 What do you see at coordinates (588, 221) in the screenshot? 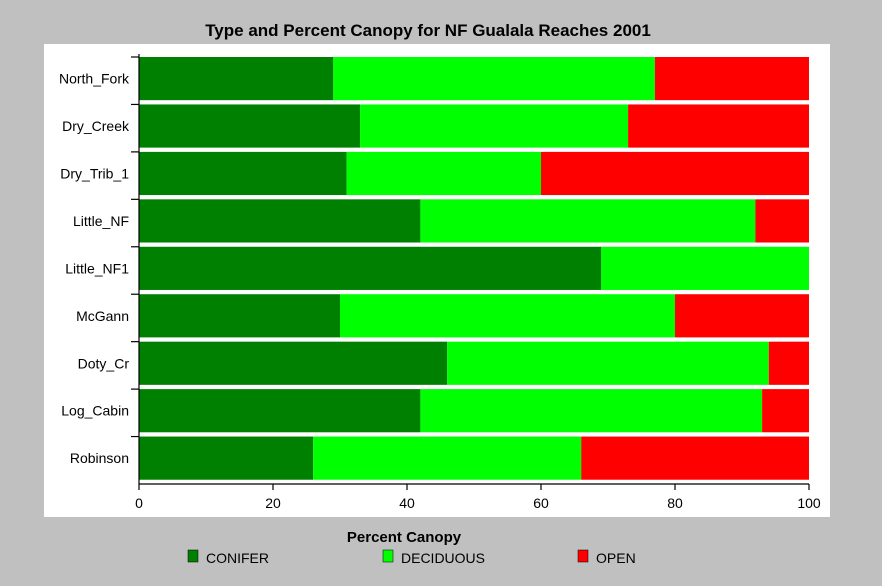
I see `bar-little-nf-deciduous` at bounding box center [588, 221].